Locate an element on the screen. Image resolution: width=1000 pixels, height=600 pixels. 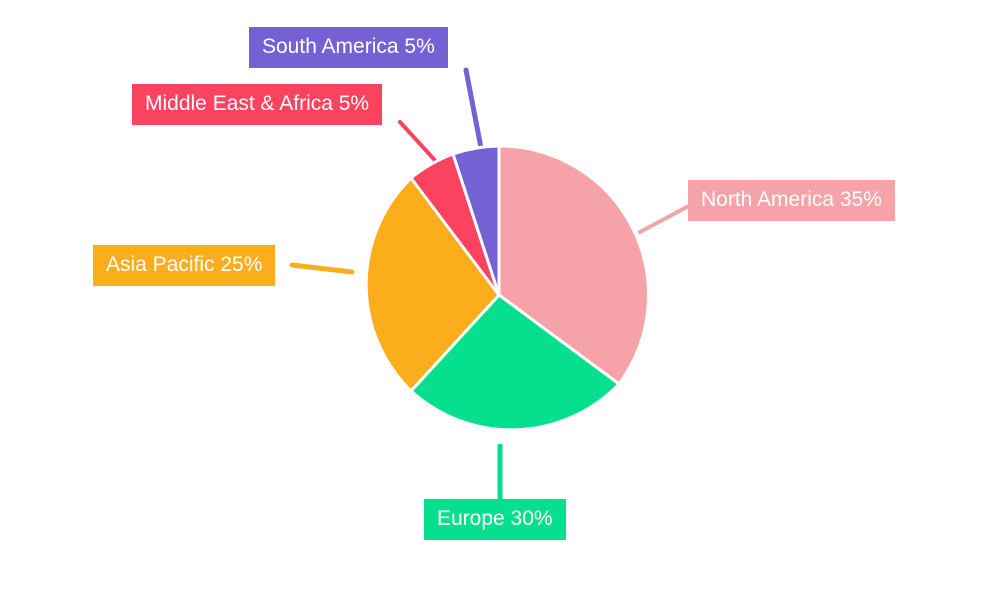
pie-slices is located at coordinates (507, 288).